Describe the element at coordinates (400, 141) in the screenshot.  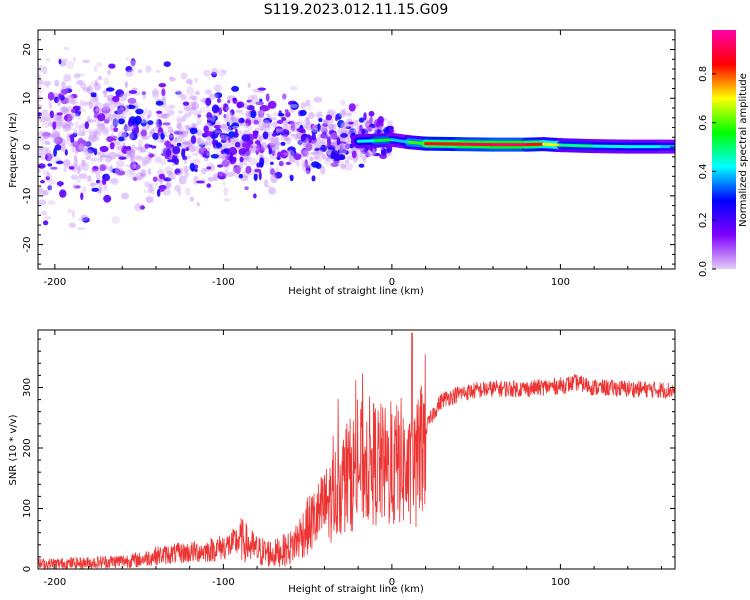
I see `ridge-core` at that location.